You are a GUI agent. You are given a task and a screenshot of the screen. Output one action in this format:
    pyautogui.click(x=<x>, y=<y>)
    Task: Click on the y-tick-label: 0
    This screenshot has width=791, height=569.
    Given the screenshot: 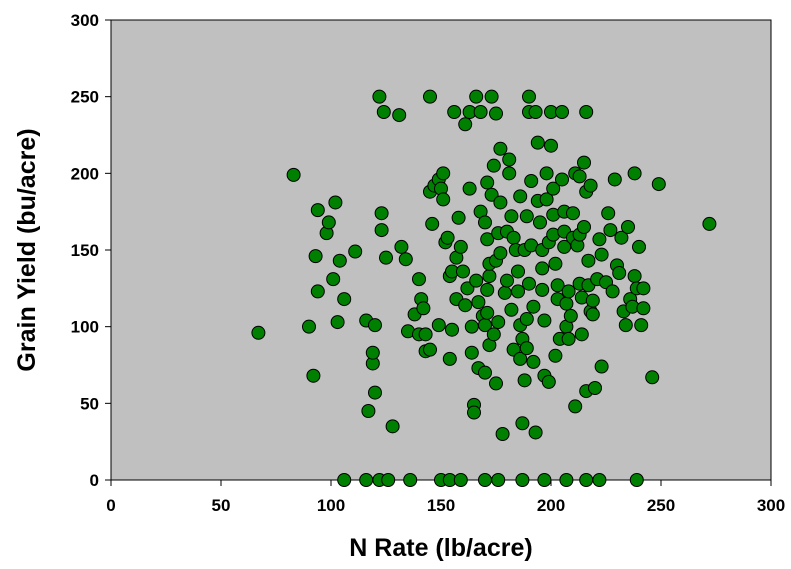 What is the action you would take?
    pyautogui.click(x=94, y=480)
    